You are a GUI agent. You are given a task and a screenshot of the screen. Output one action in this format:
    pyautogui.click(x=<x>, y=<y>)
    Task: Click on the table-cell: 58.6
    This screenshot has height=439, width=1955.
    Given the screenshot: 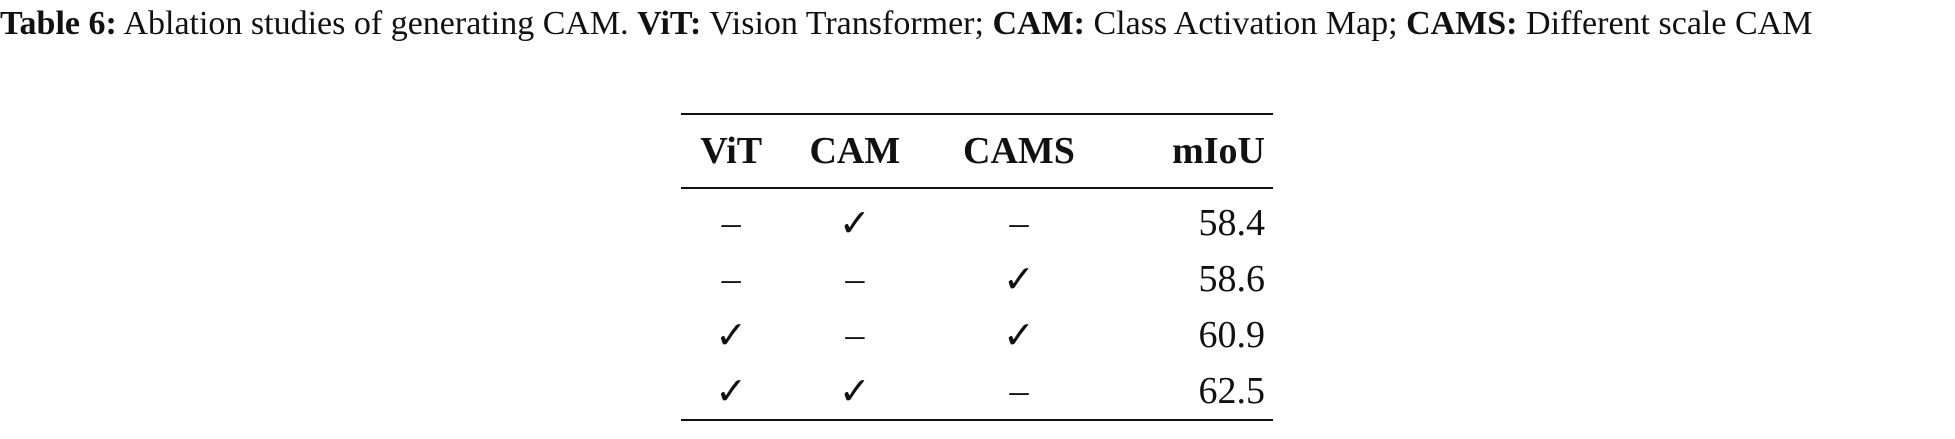 What is the action you would take?
    pyautogui.click(x=1232, y=279)
    